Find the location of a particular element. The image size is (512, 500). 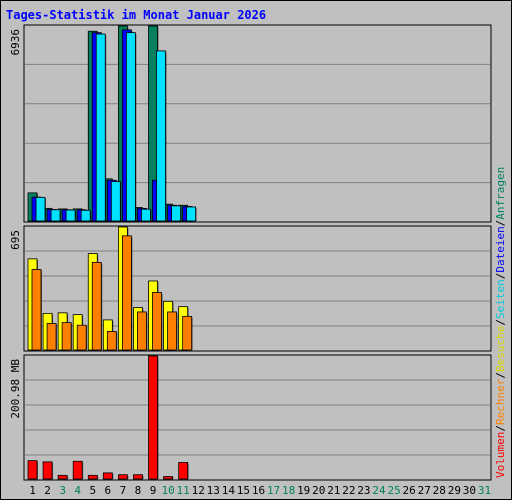

x-tick-label-day-3: 3 is located at coordinates (62, 490).